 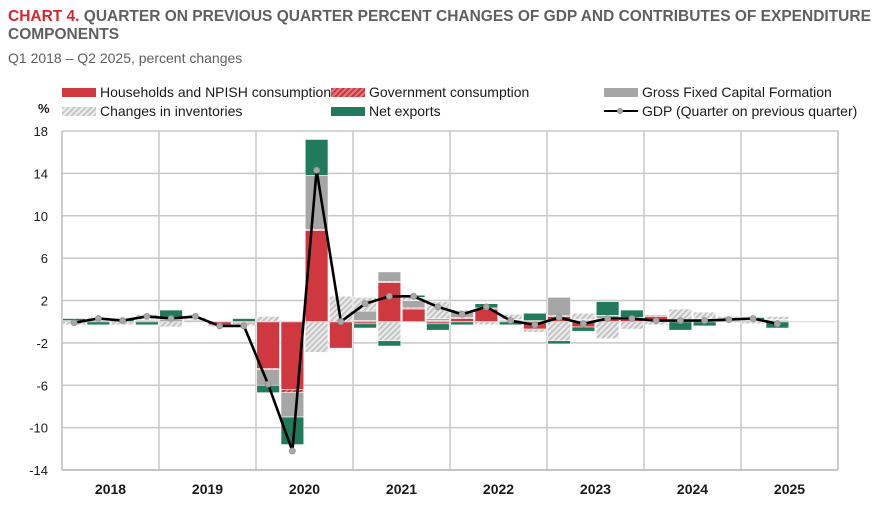 I want to click on legend-label-households: Households and NPISH consumption, so click(x=216, y=92).